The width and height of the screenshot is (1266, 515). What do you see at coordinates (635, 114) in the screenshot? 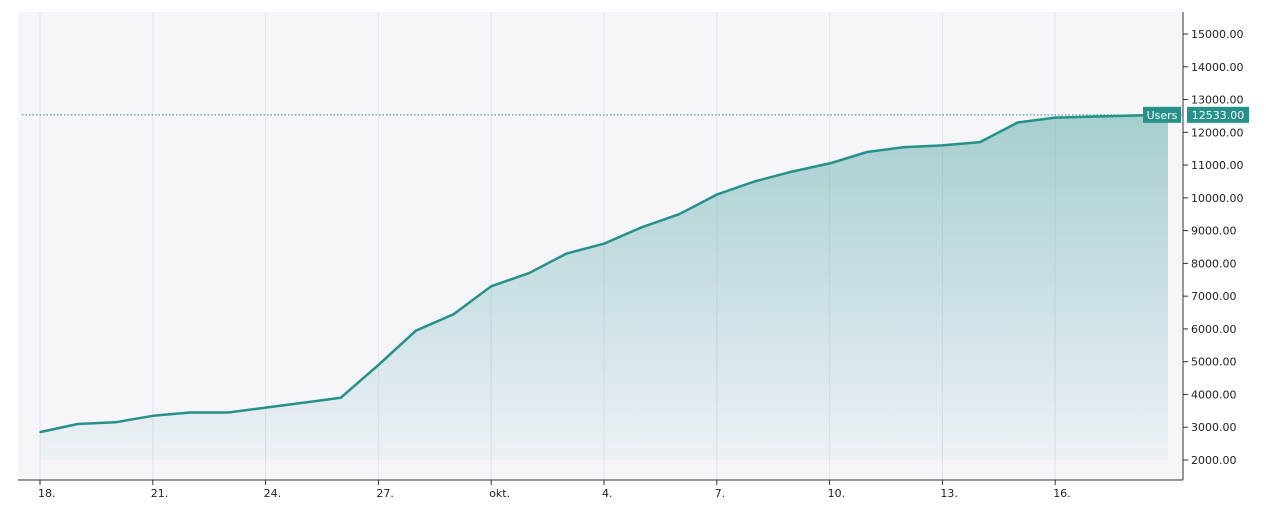
I see `last-value-label-layer: Users 12533.00` at bounding box center [635, 114].